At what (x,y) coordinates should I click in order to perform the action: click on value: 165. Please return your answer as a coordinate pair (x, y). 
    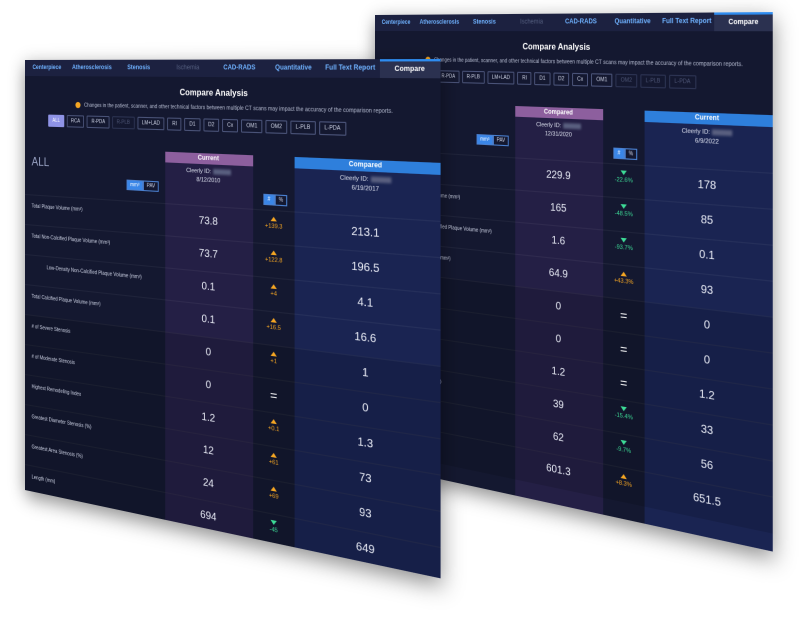
    Looking at the image, I should click on (558, 208).